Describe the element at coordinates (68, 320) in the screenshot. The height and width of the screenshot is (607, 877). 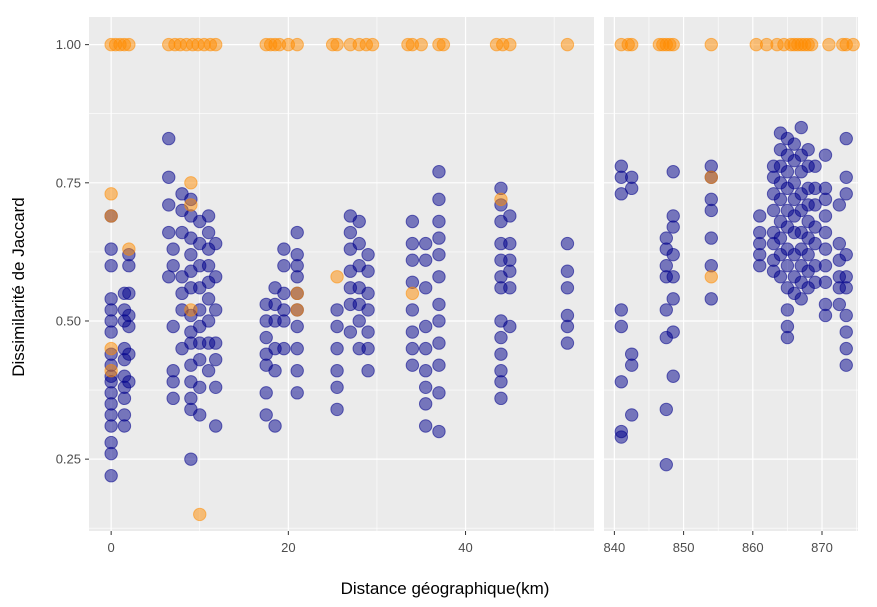
I see `y-tick-label: 0.50` at that location.